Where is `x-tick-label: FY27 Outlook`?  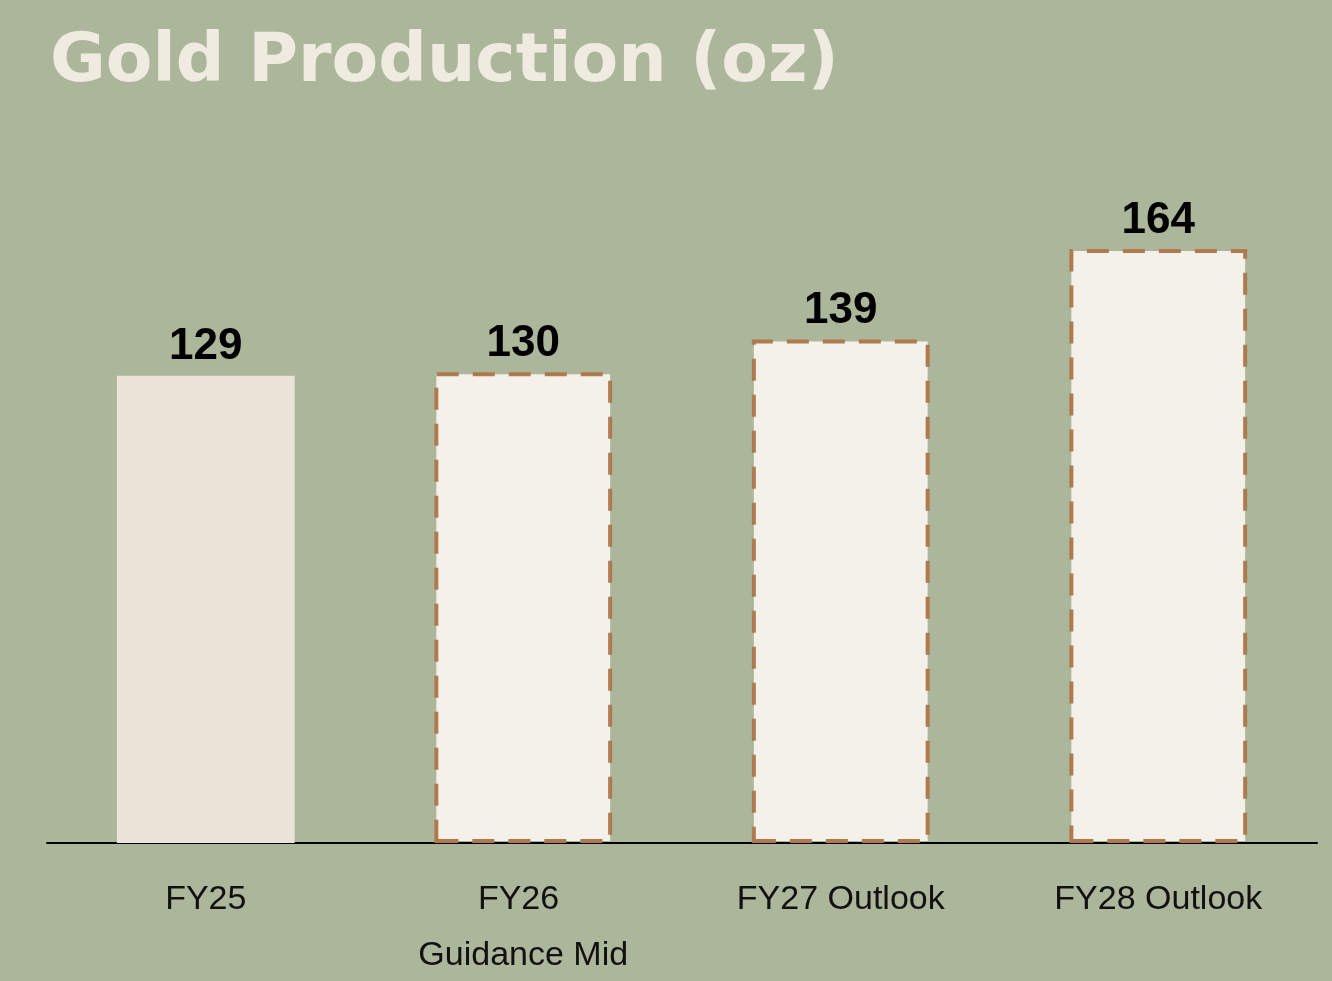
x-tick-label: FY27 Outlook is located at coordinates (841, 897).